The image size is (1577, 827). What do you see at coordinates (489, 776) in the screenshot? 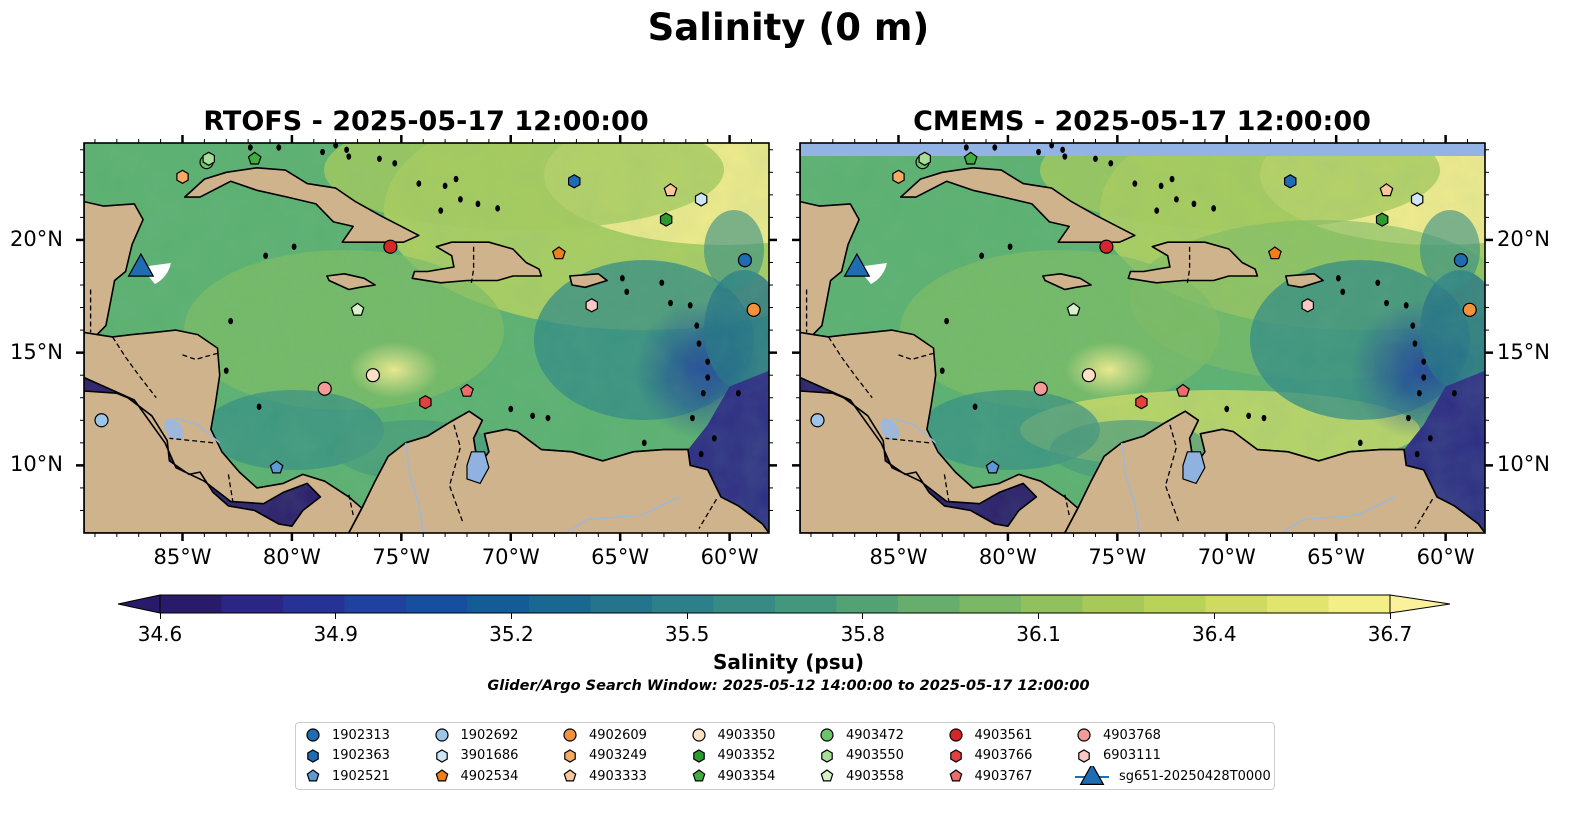
I see `legend-label: 4902534` at bounding box center [489, 776].